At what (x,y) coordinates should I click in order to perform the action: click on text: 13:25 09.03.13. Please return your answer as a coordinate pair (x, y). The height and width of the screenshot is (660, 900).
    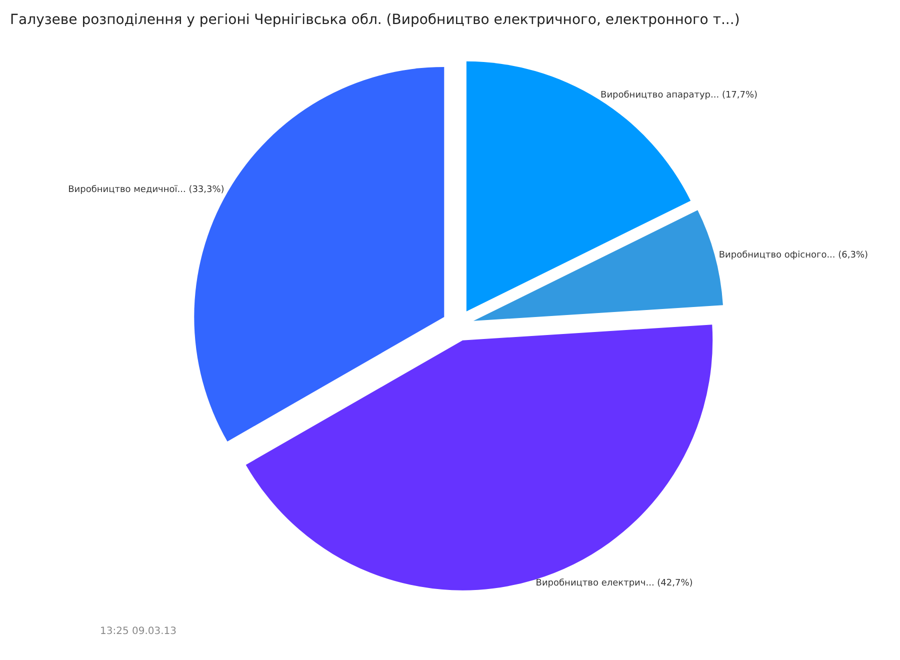
    Looking at the image, I should click on (138, 631).